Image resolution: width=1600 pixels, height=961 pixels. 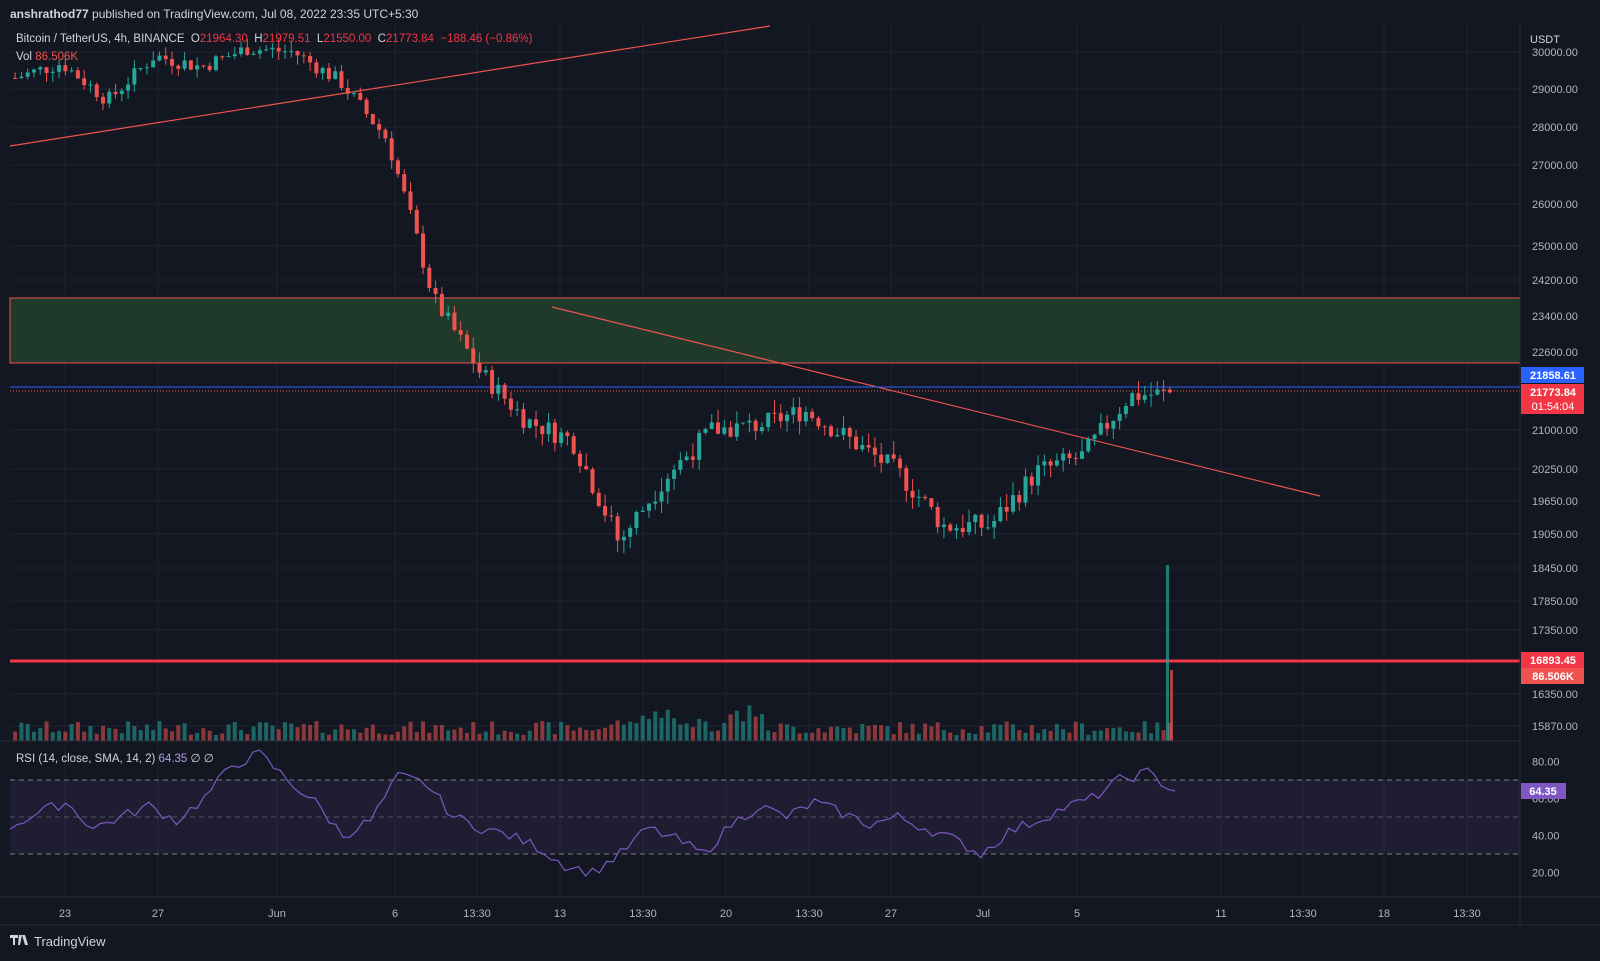 I want to click on currency-label: USDT, so click(x=1545, y=40).